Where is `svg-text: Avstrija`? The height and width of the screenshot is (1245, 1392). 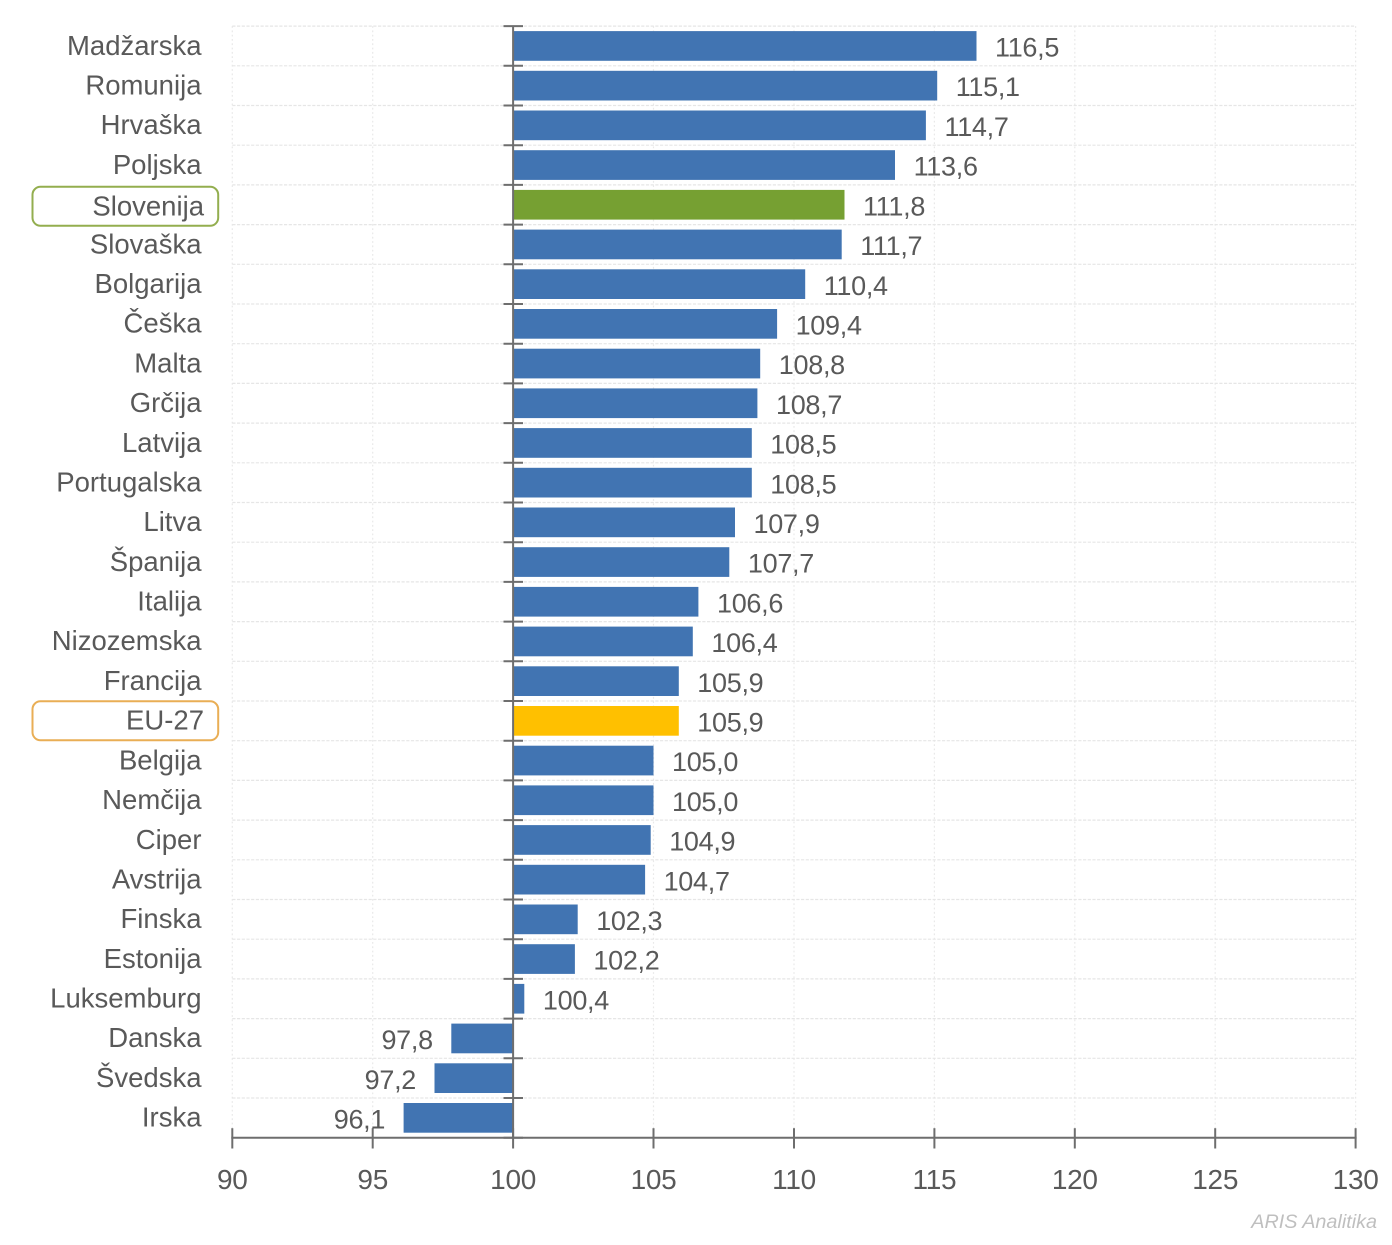 svg-text: Avstrija is located at coordinates (157, 879).